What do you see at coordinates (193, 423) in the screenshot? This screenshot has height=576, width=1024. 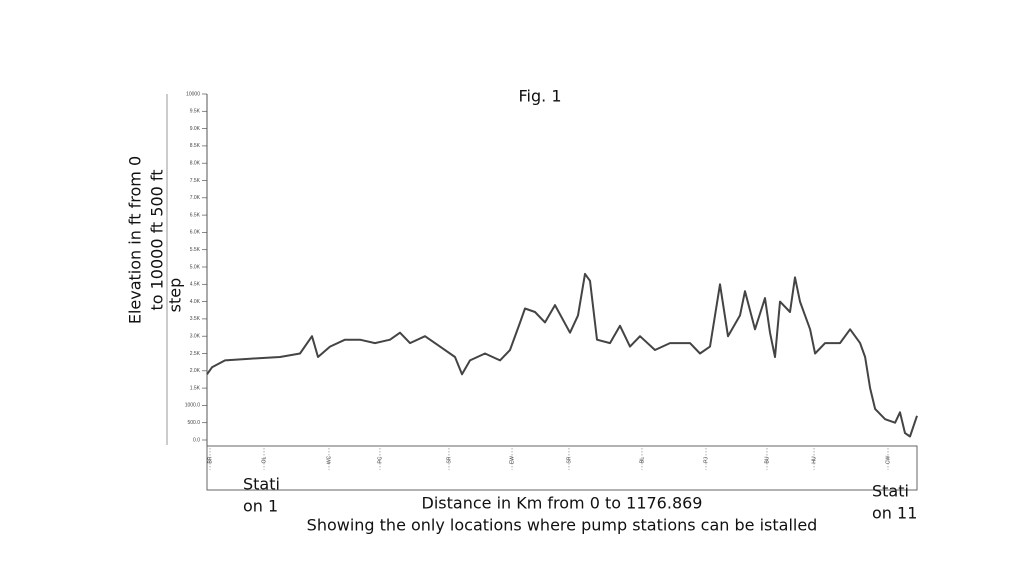 I see `y-tick-label: 500.0` at bounding box center [193, 423].